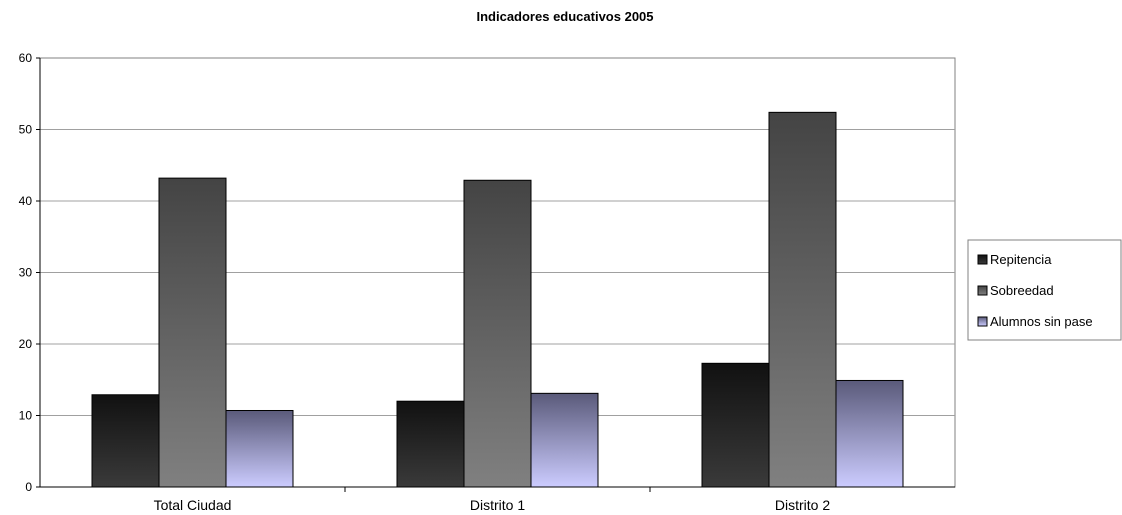  Describe the element at coordinates (497, 505) in the screenshot. I see `x-tick-label: Distrito 1` at that location.